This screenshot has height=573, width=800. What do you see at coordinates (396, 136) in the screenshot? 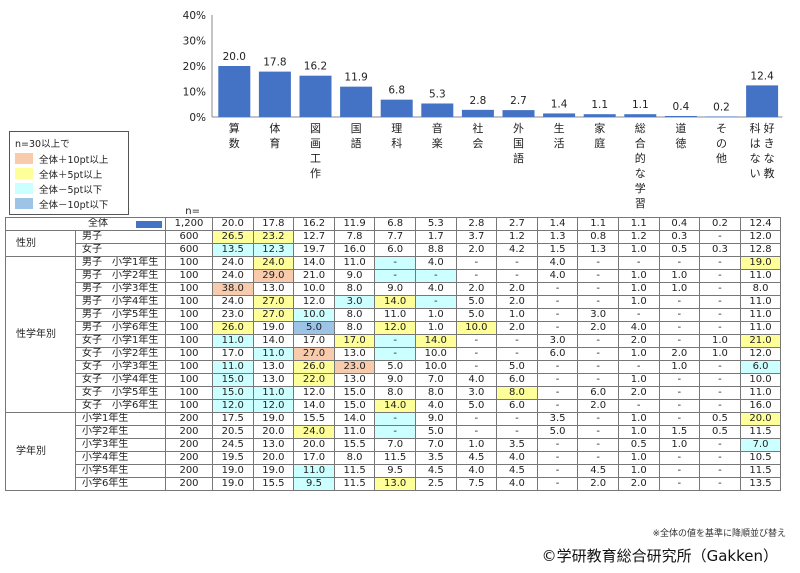
I see `category-label: 理科` at bounding box center [396, 136].